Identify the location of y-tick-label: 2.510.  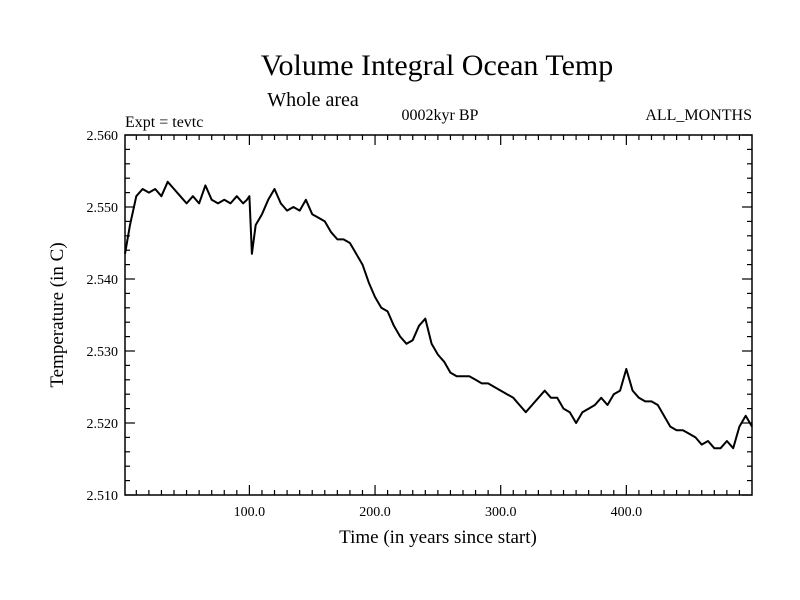
(103, 496).